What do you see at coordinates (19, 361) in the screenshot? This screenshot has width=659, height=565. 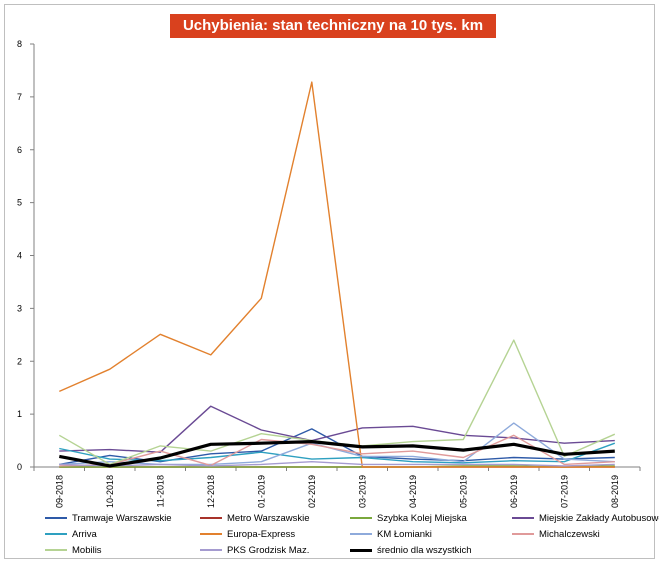 I see `y-tick-label: 2` at bounding box center [19, 361].